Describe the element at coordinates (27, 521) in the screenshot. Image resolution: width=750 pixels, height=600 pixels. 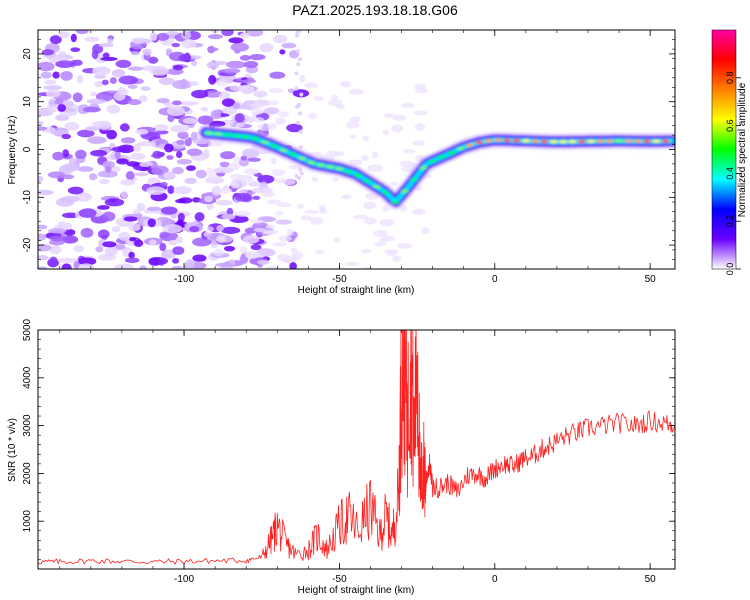
I see `y-tick-label: 1000` at that location.